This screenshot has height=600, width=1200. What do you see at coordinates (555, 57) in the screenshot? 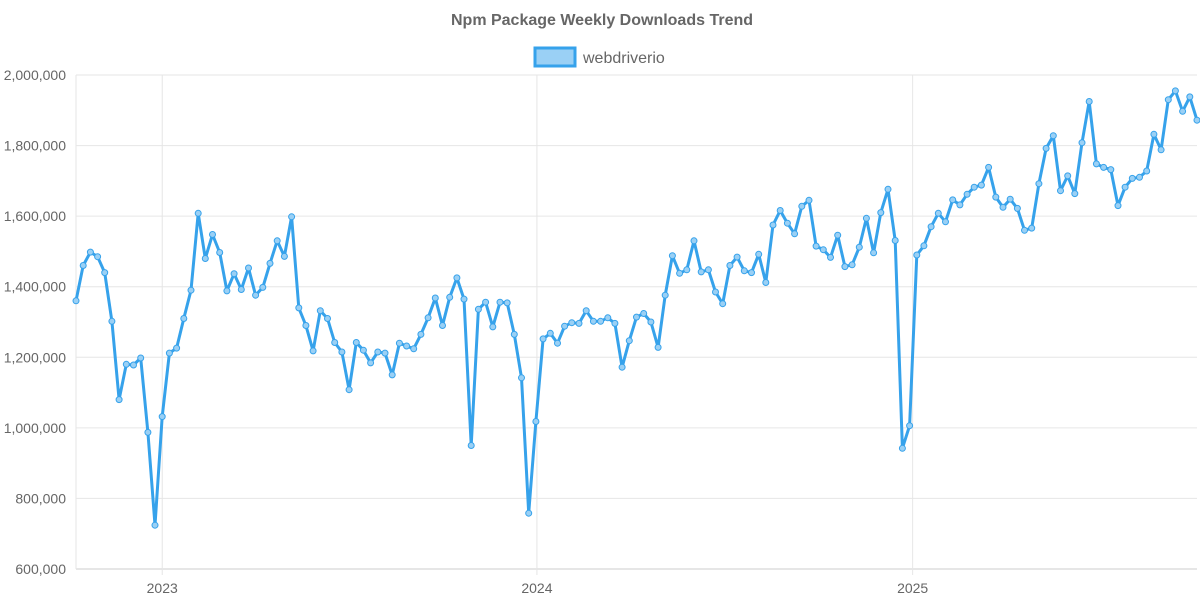
I see `legend-swatch` at bounding box center [555, 57].